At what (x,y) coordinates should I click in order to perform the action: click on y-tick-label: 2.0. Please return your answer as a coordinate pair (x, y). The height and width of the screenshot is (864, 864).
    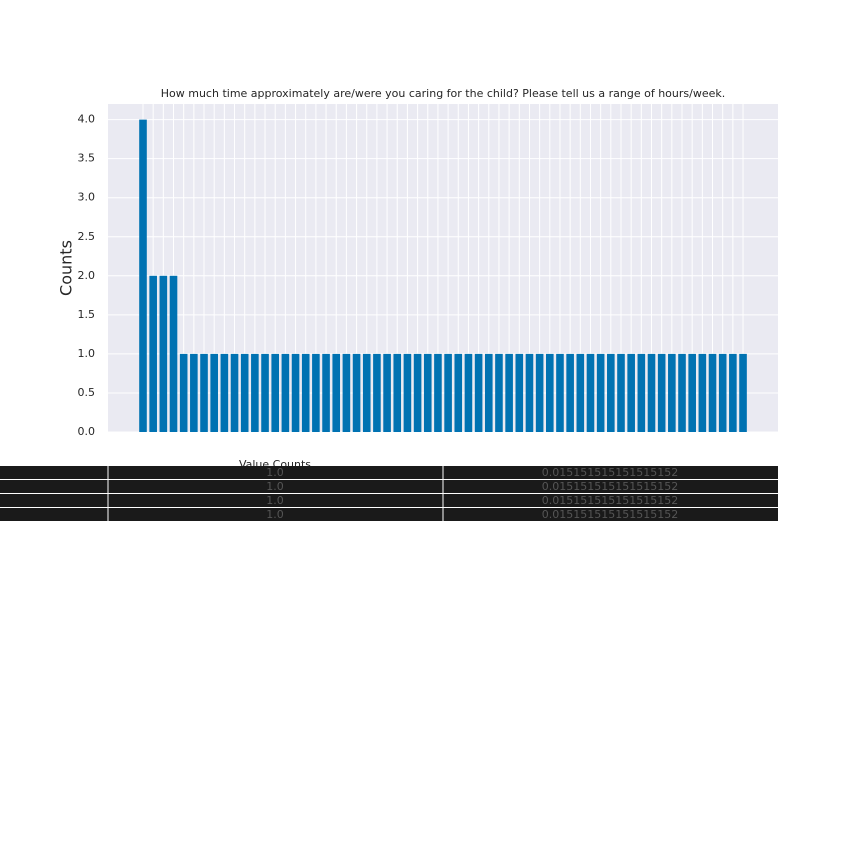
    Looking at the image, I should click on (87, 275).